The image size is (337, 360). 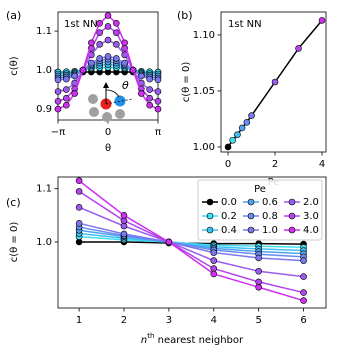 I want to click on y-tick-label: 1.00, so click(x=204, y=147).